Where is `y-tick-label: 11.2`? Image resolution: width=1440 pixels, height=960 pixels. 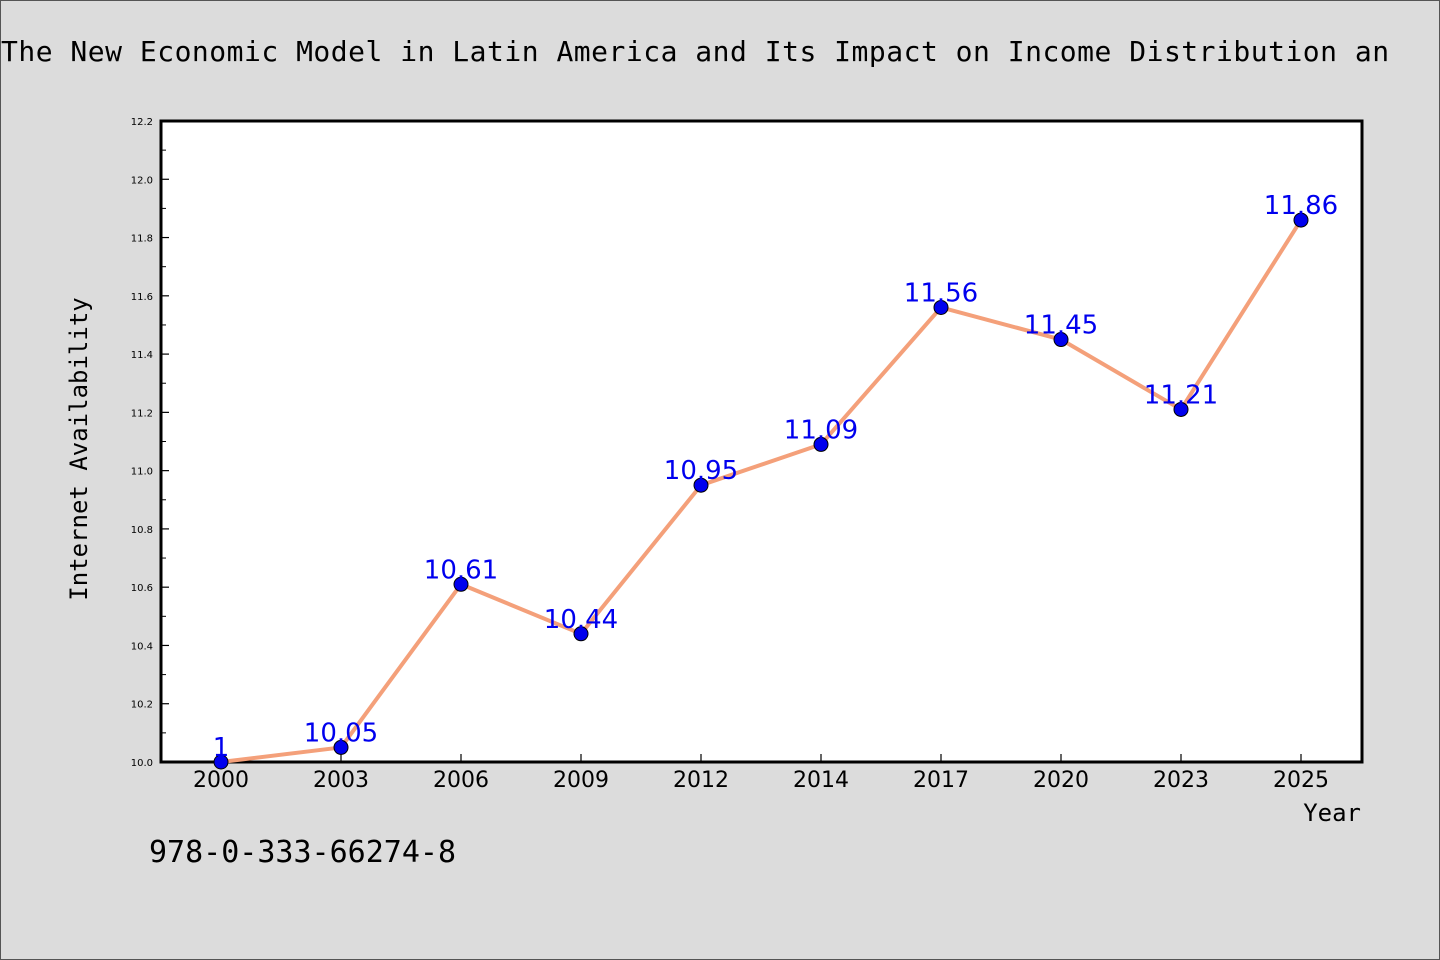 y-tick-label: 11.2 is located at coordinates (142, 413).